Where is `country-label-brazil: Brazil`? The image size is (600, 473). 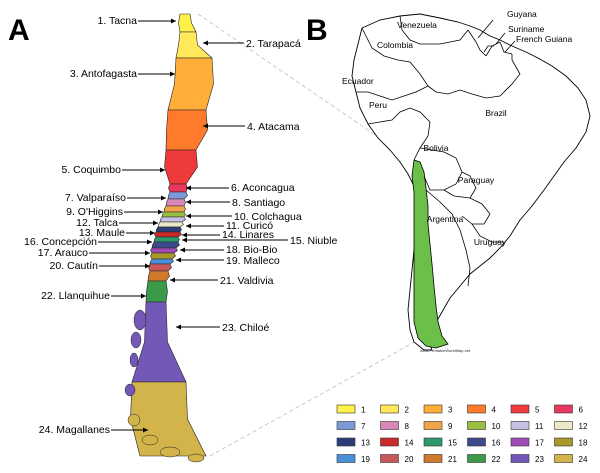
country-label-brazil: Brazil is located at coordinates (495, 113).